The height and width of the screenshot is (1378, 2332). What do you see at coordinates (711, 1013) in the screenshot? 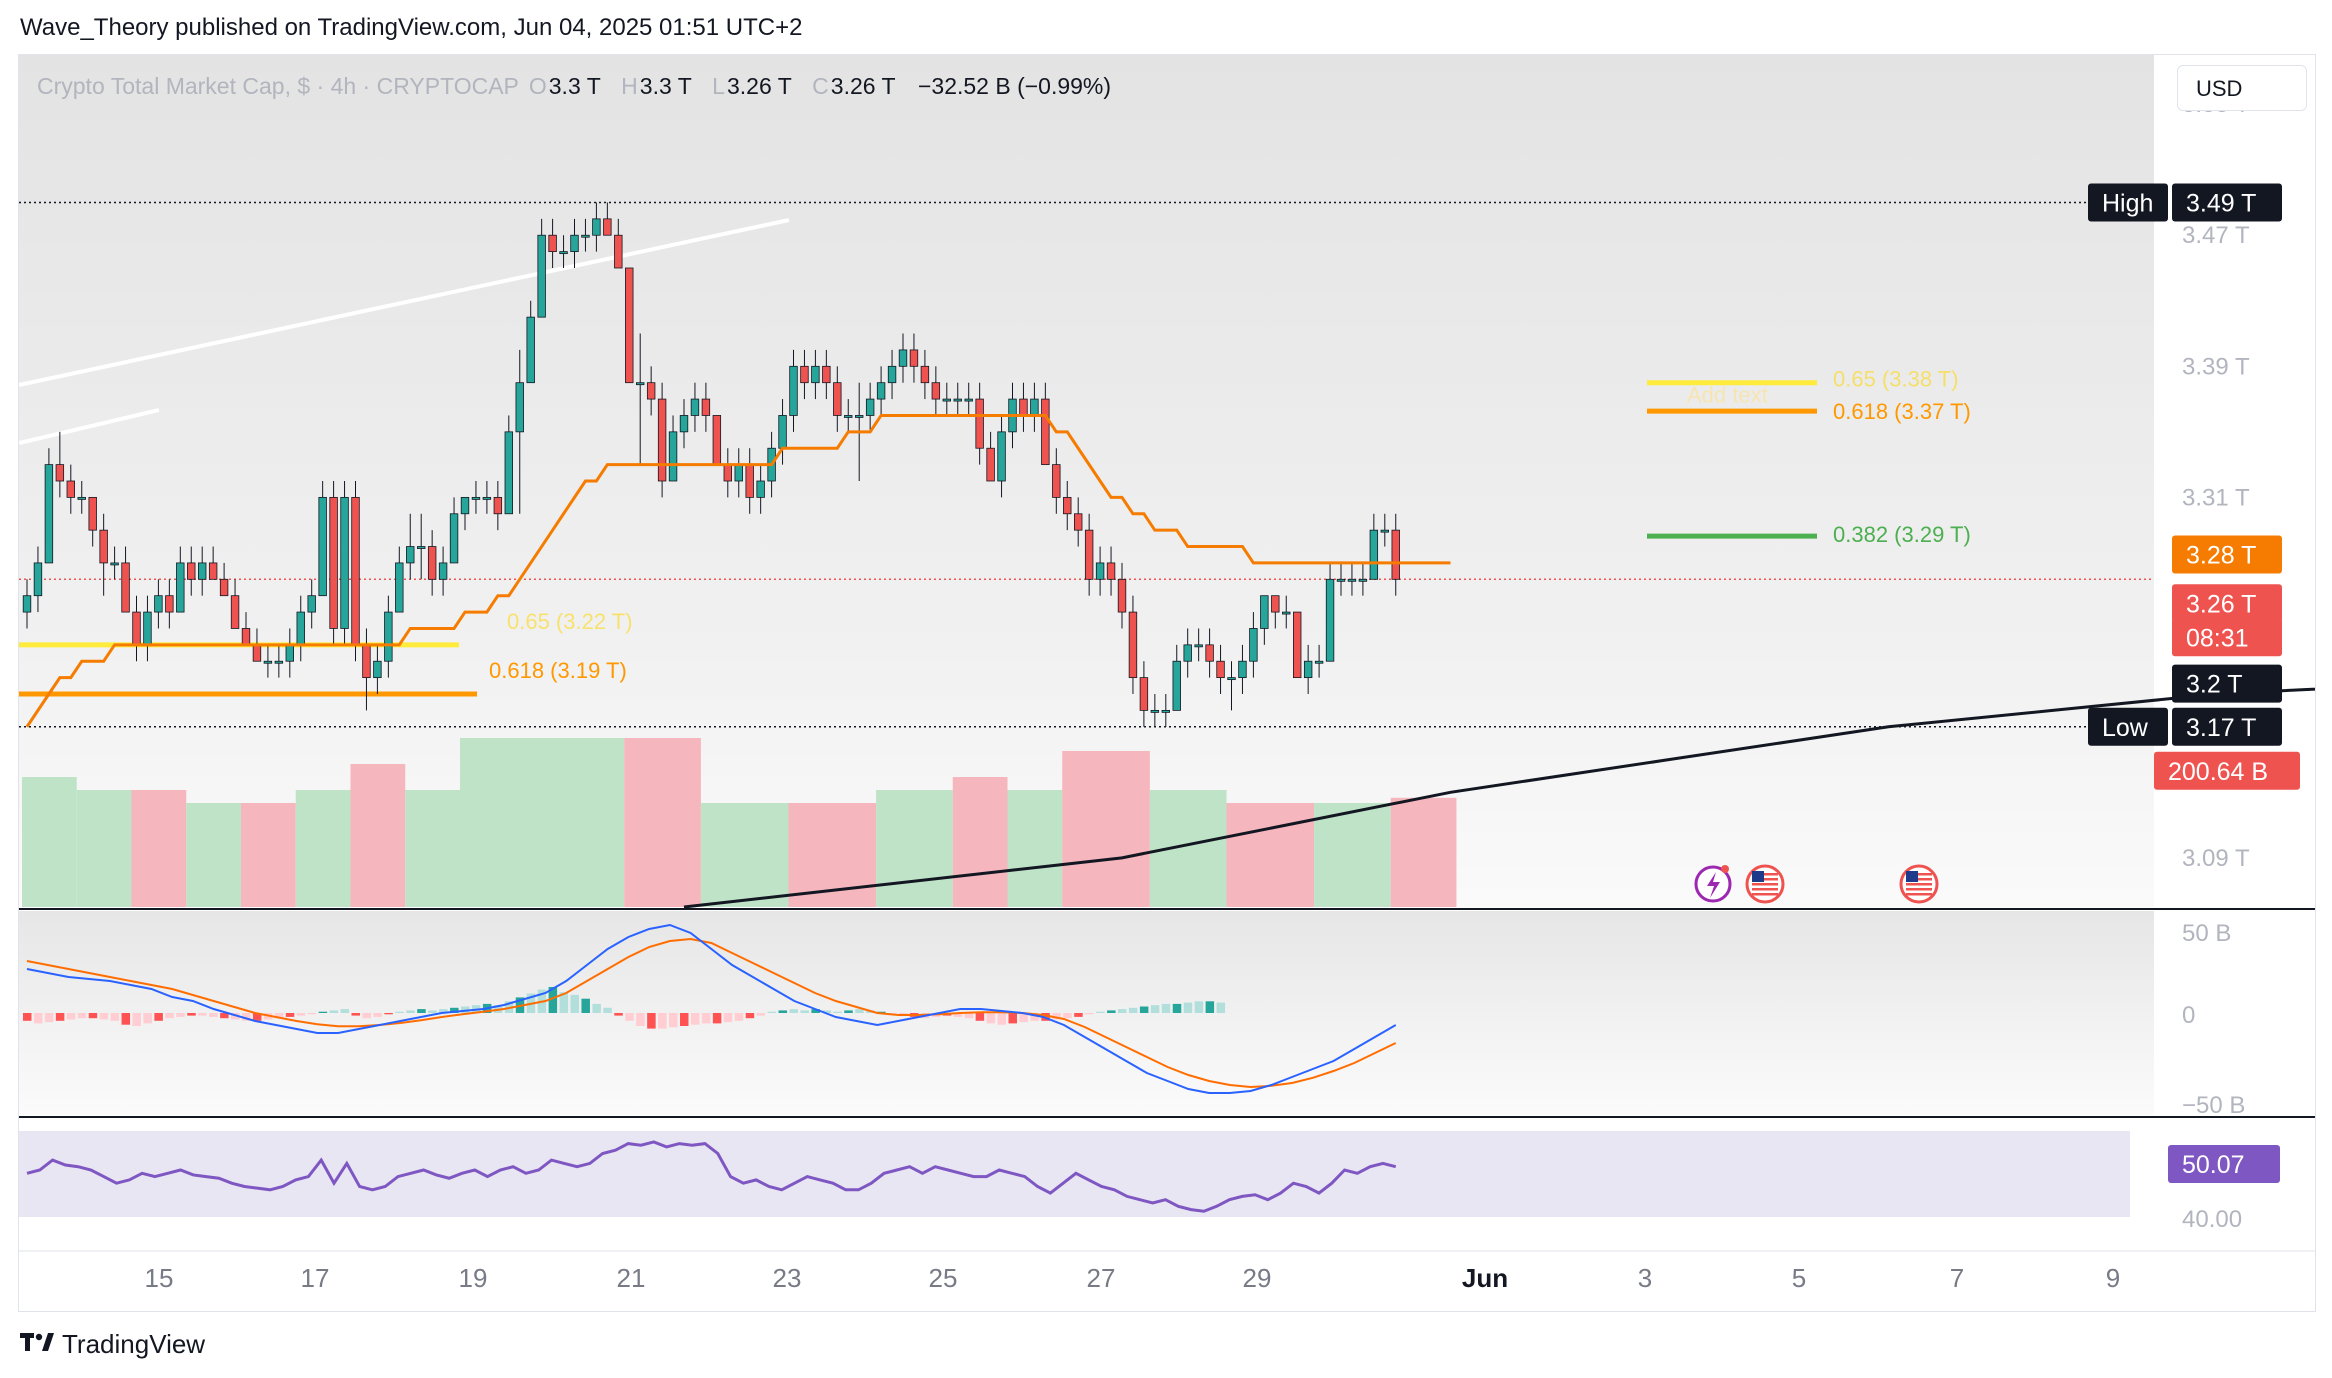
I see `macd-signal-line` at bounding box center [711, 1013].